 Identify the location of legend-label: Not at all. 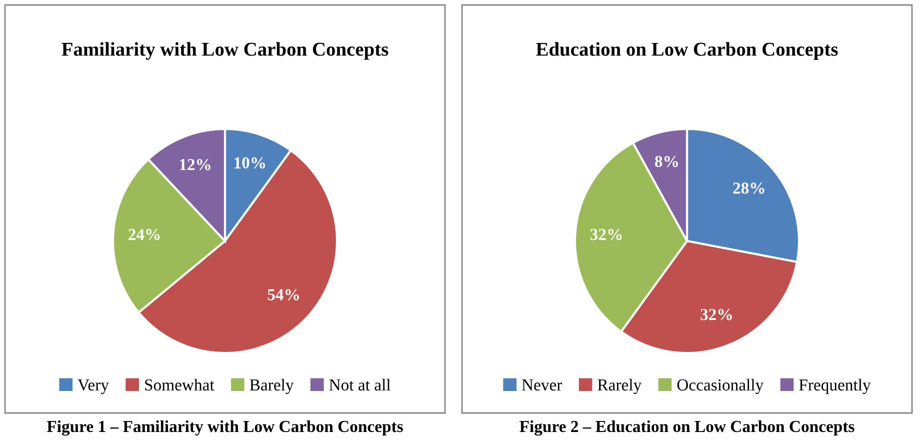
(359, 384).